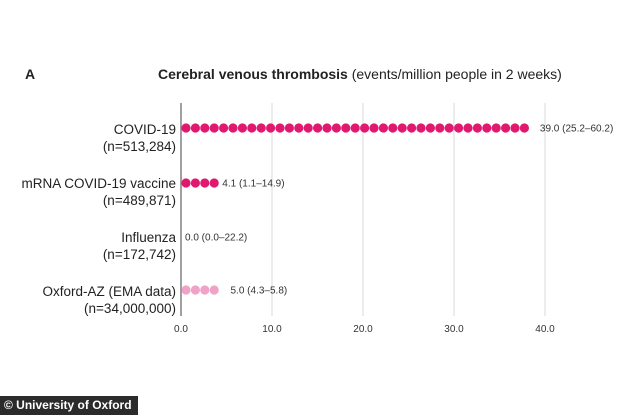 Image resolution: width=634 pixels, height=415 pixels. Describe the element at coordinates (545, 329) in the screenshot. I see `x-tick-label: 40.0` at that location.